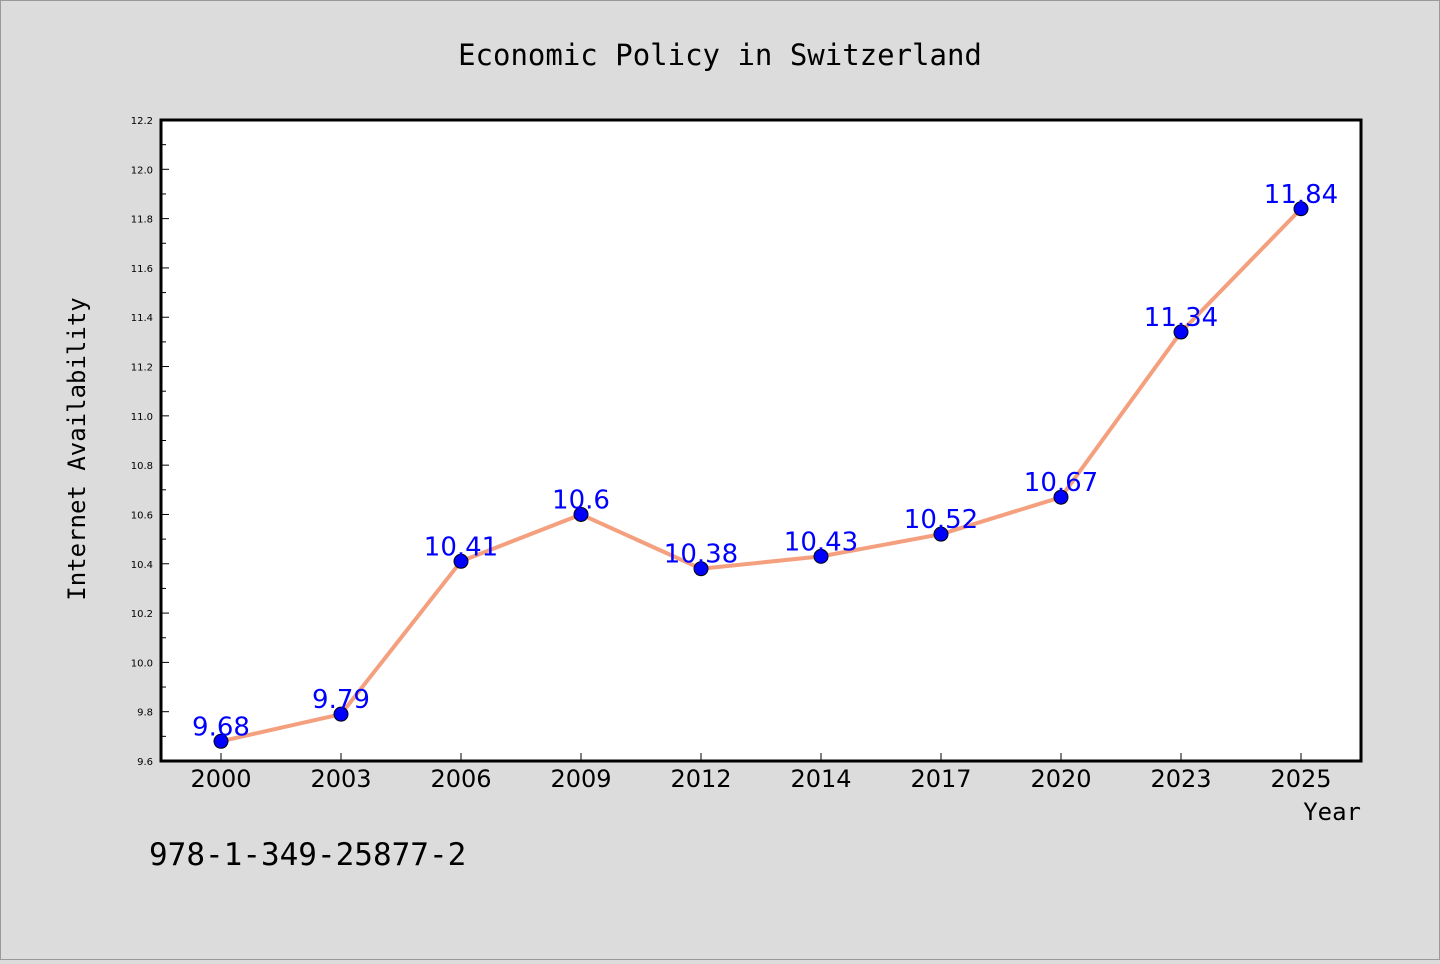  Describe the element at coordinates (77, 448) in the screenshot. I see `y-axis-label: Internet Availability` at that location.